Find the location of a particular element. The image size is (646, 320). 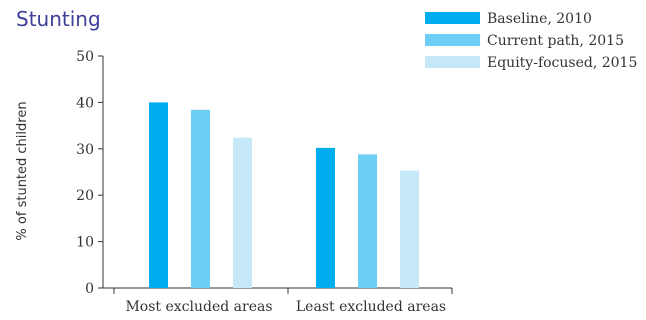

y-tick-label: 20 is located at coordinates (85, 196).